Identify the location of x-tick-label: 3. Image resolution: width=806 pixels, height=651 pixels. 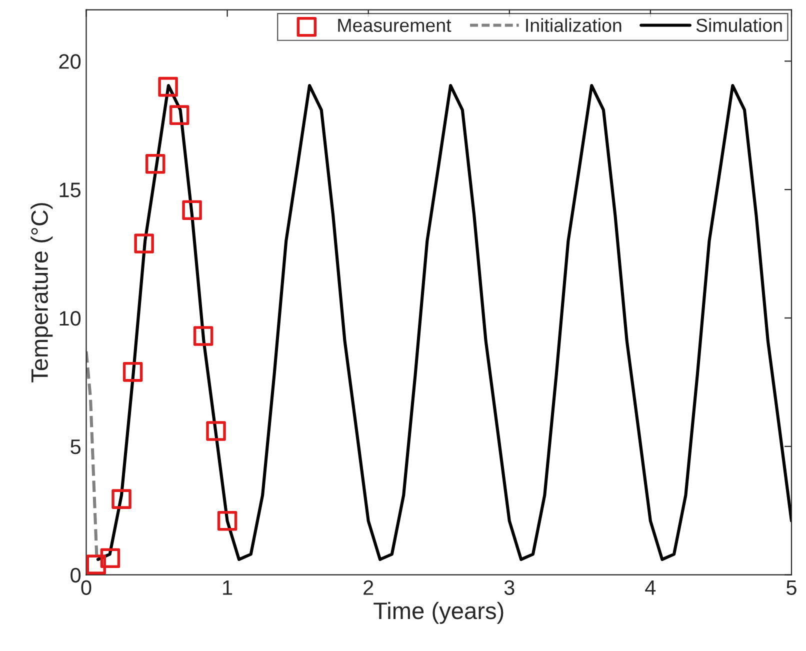
(509, 587).